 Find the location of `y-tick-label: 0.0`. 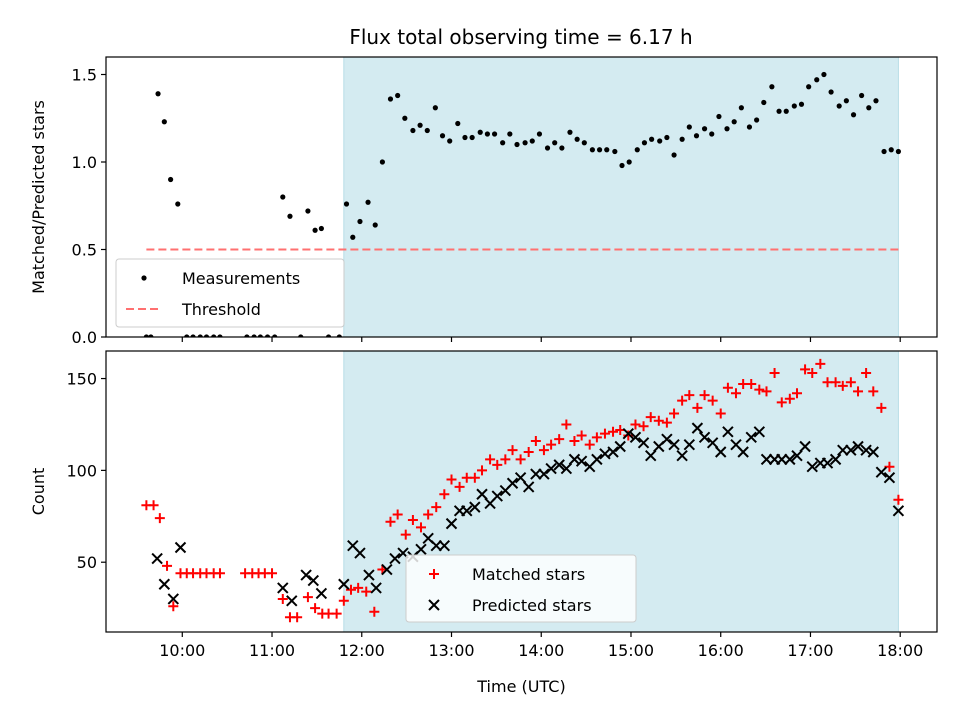

y-tick-label: 0.0 is located at coordinates (84, 337).